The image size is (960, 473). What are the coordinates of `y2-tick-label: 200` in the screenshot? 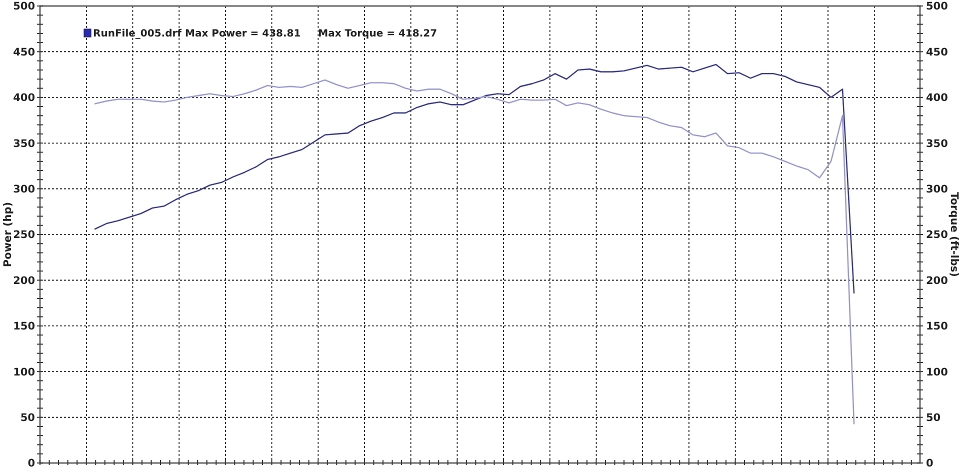 It's located at (937, 280).